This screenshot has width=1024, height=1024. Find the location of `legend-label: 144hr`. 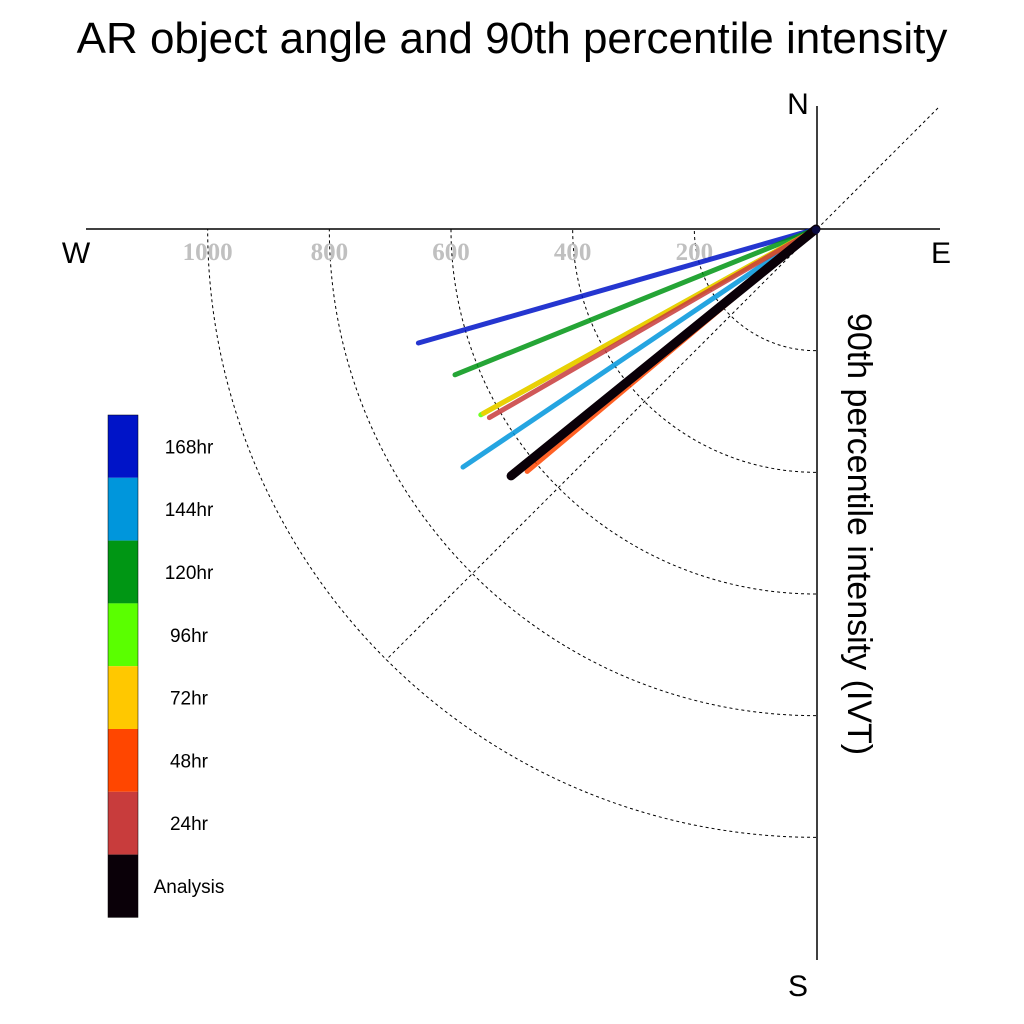

legend-label: 144hr is located at coordinates (189, 510).